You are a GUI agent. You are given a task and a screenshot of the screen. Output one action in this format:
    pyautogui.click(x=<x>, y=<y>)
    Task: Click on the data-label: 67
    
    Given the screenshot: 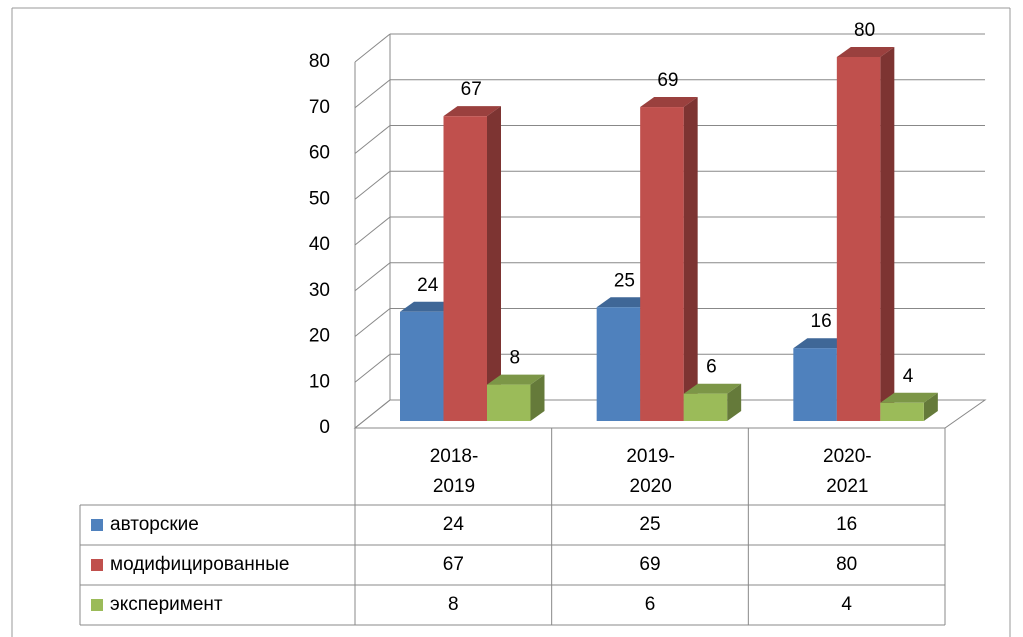 What is the action you would take?
    pyautogui.click(x=471, y=89)
    